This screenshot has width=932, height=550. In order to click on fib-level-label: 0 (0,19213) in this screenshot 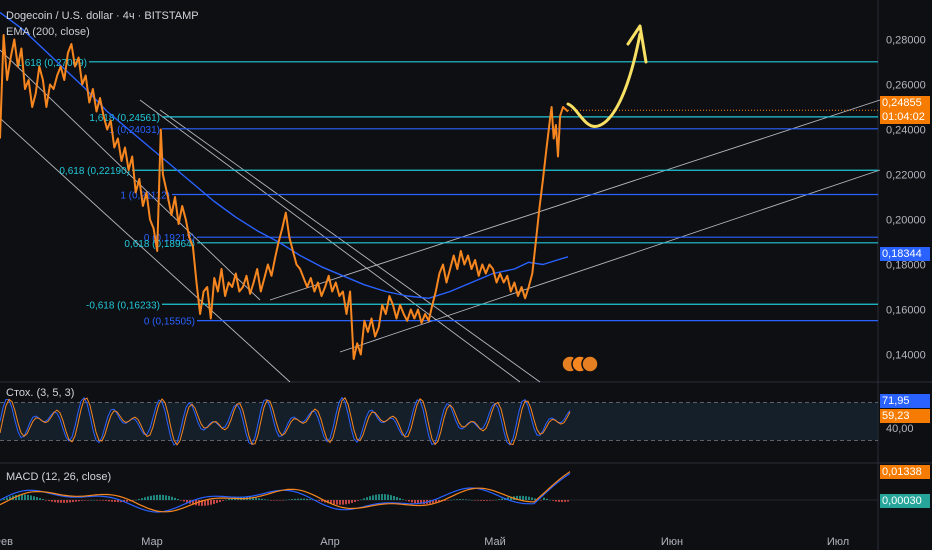, I will do `click(169, 238)`.